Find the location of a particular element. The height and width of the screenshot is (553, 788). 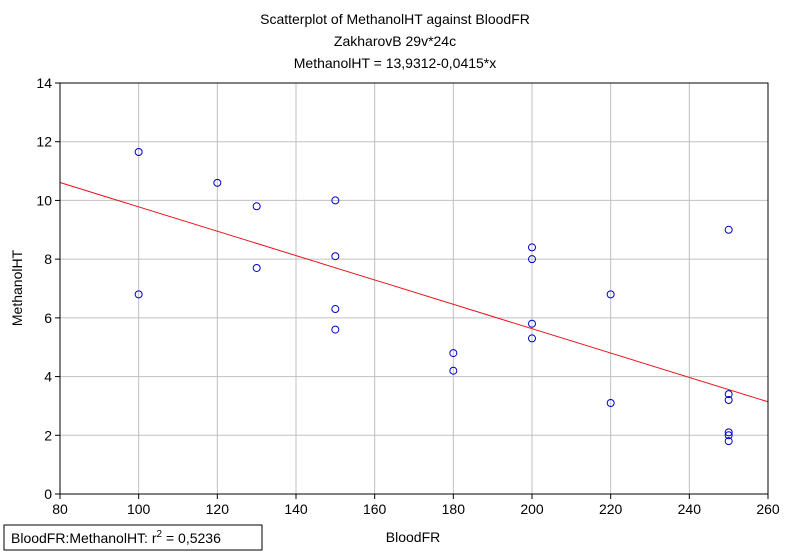

x-tick-label-80: 80 is located at coordinates (60, 509).